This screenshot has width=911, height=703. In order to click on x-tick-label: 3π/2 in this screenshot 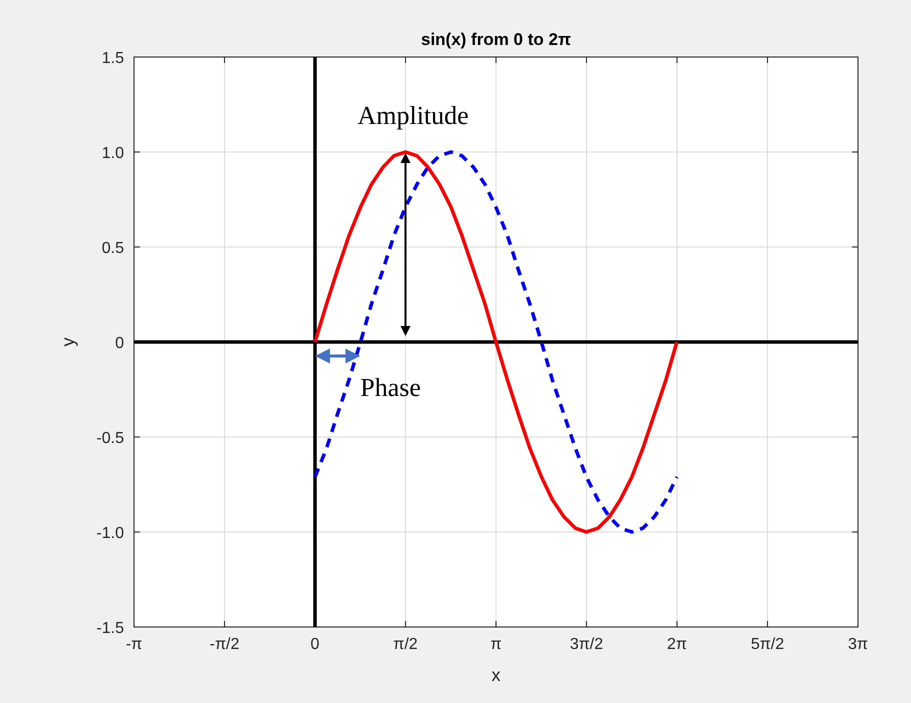, I will do `click(587, 644)`.